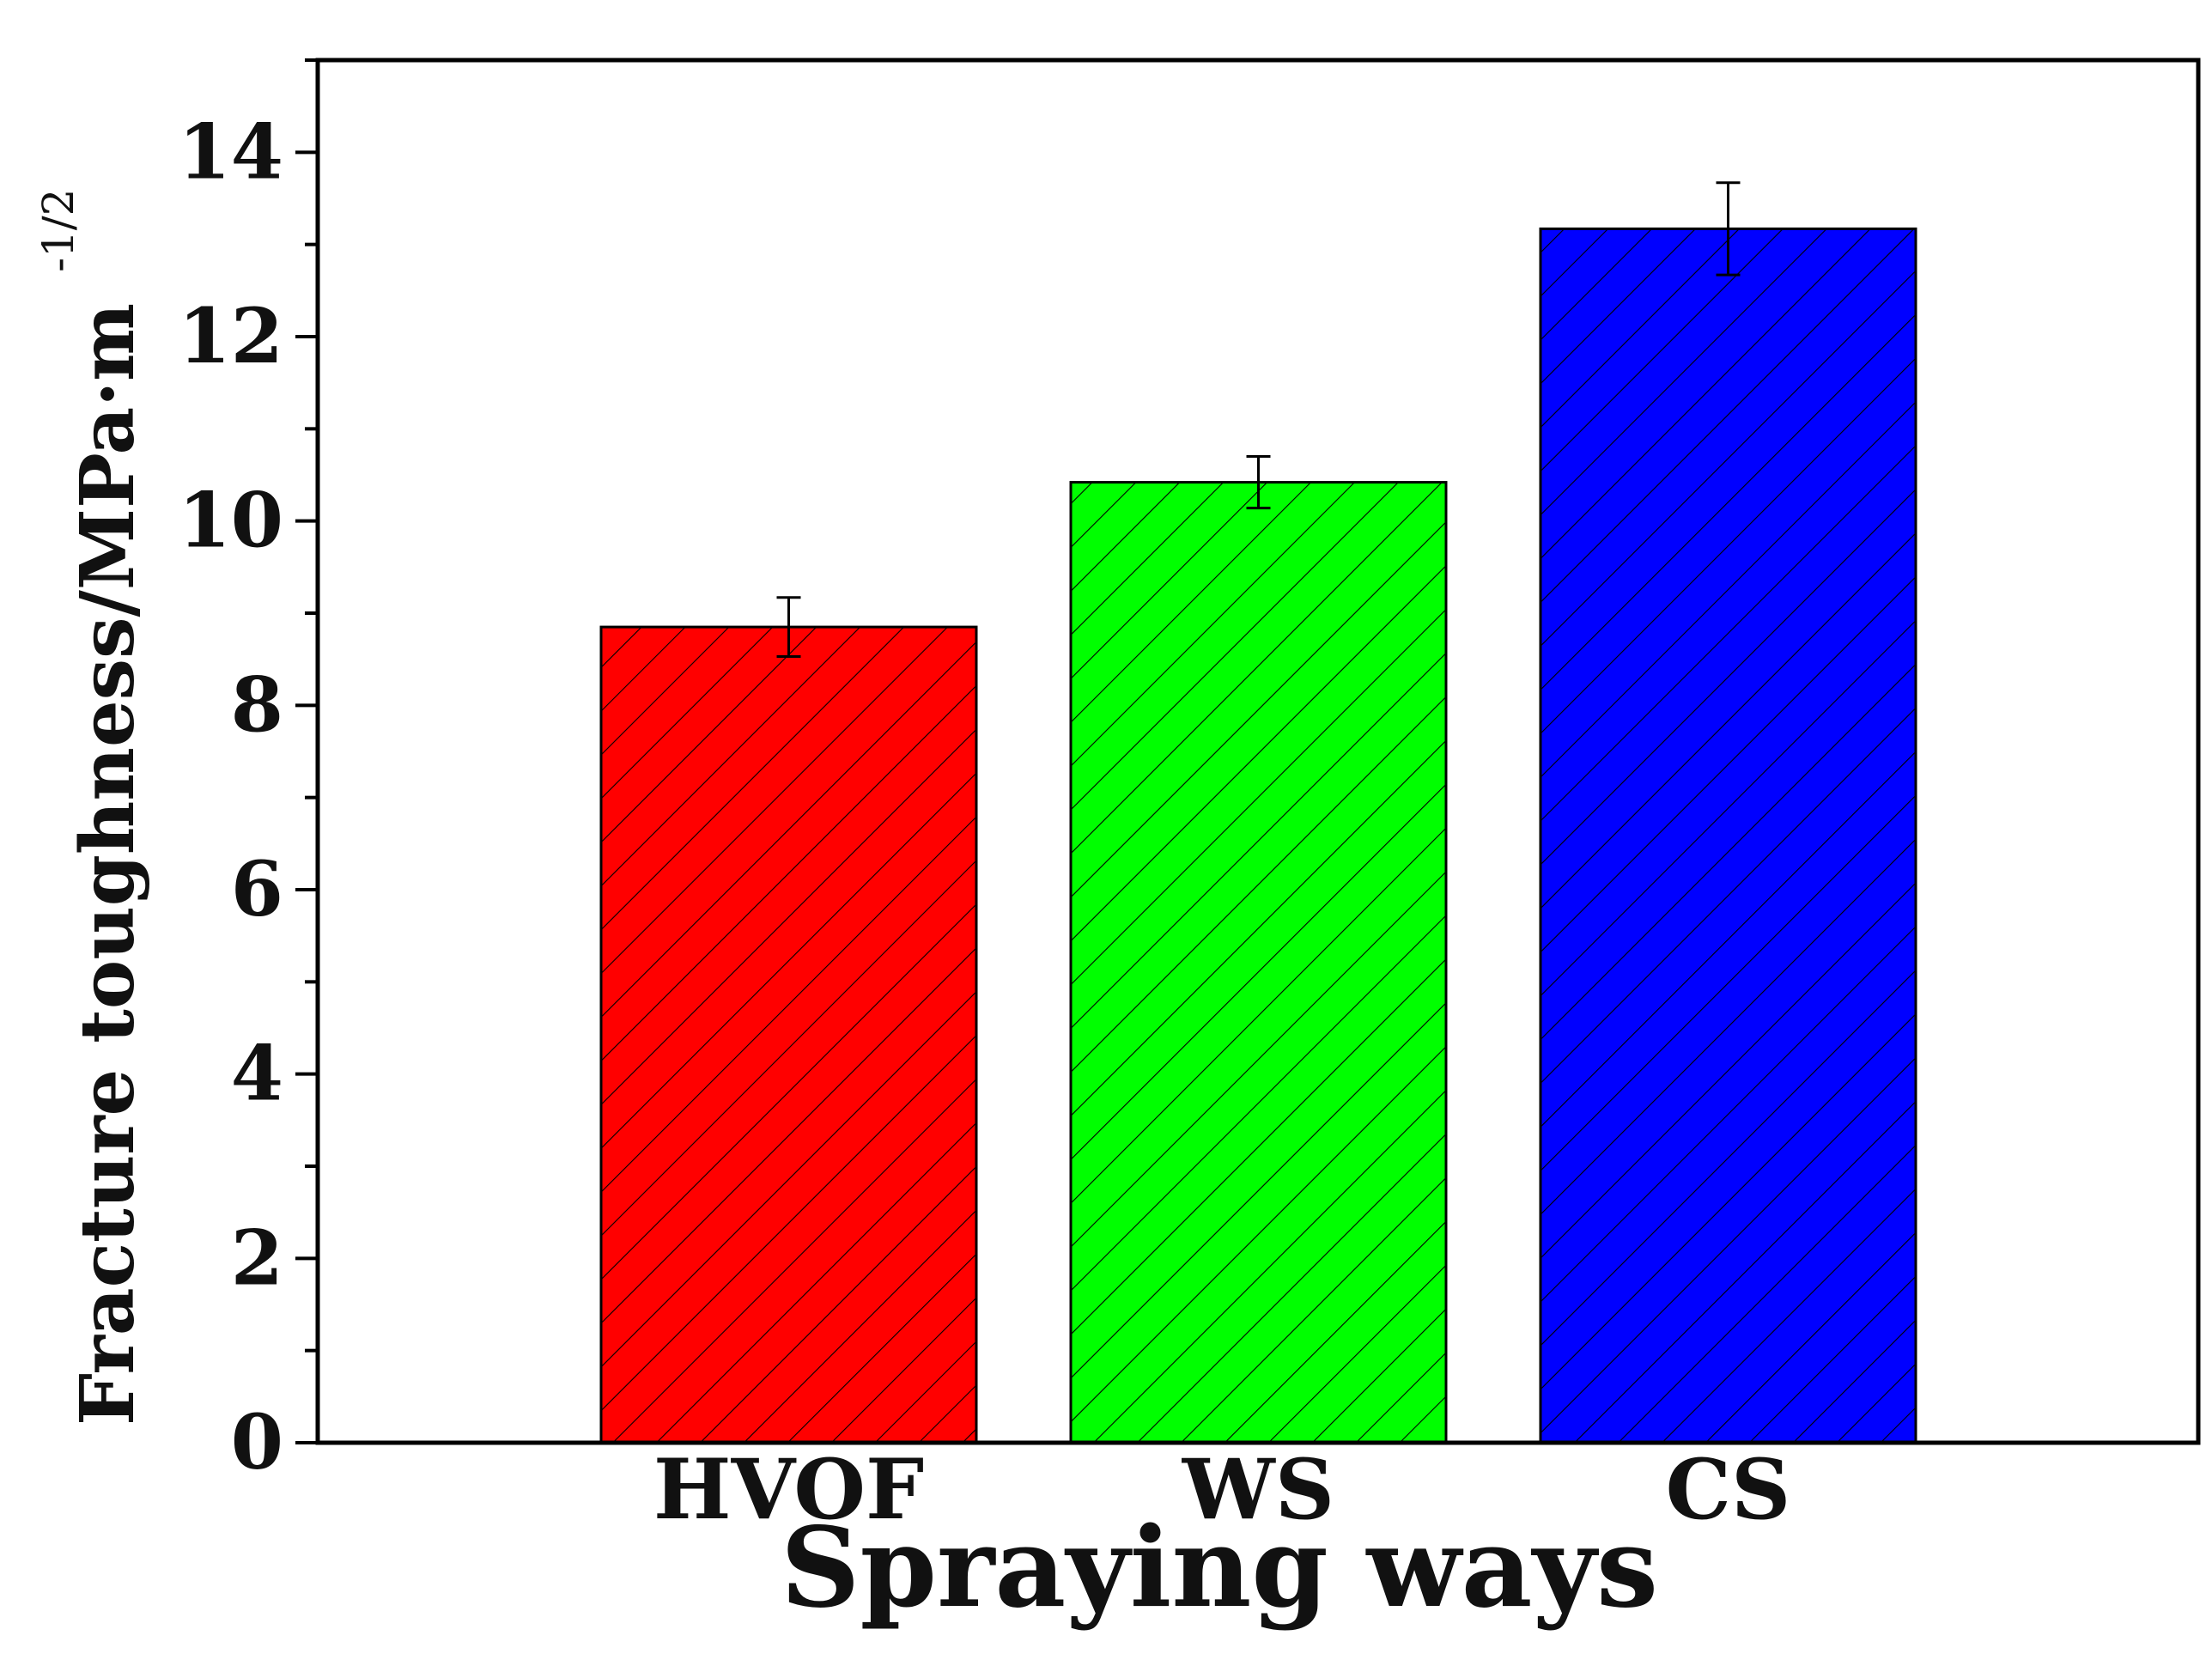 This screenshot has width=2212, height=1666. Describe the element at coordinates (1258, 962) in the screenshot. I see `bar-hatch-ws` at that location.